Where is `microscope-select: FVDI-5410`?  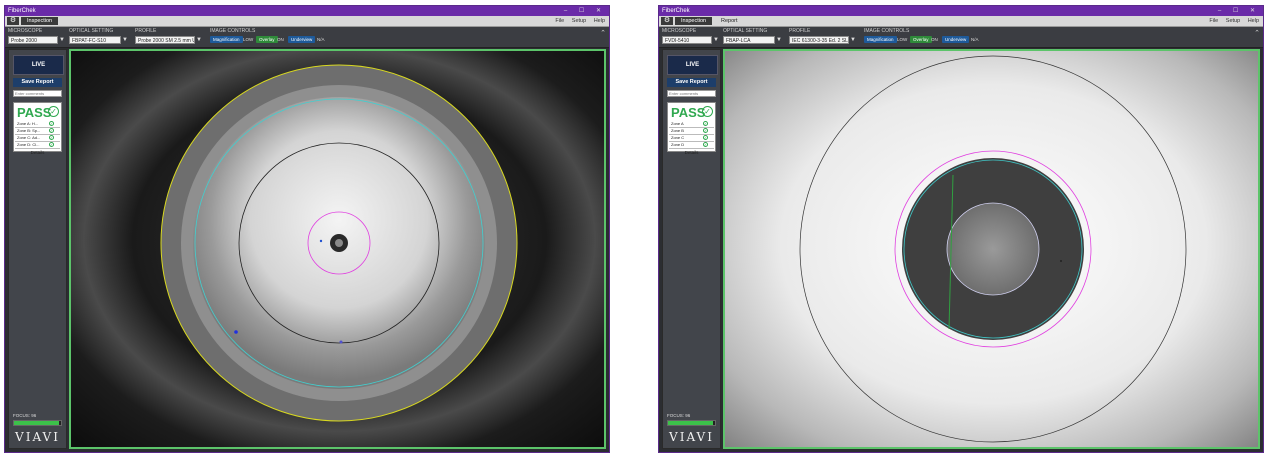 microscope-select: FVDI-5410 is located at coordinates (687, 40).